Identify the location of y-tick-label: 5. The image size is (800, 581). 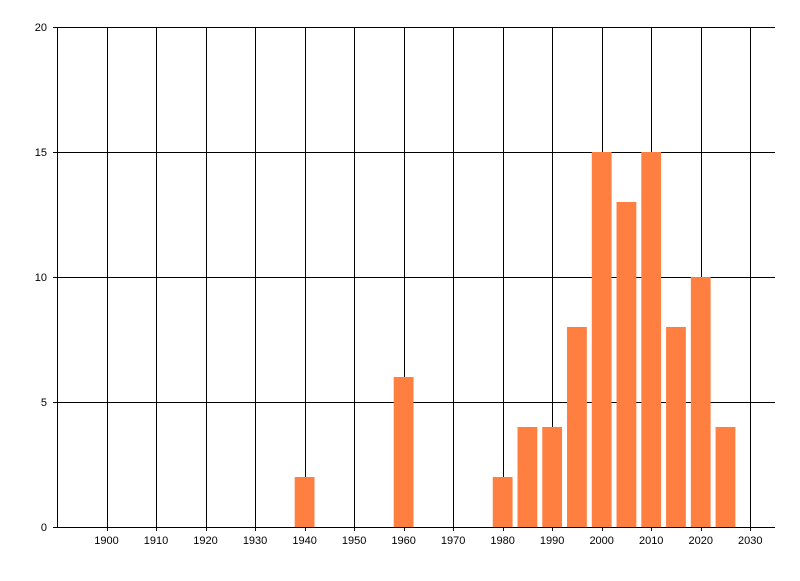
(44, 403).